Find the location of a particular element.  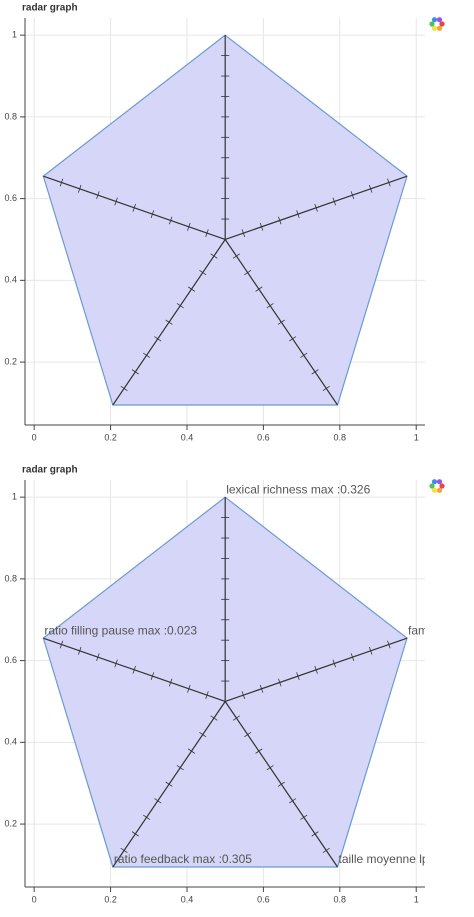

y-tick-label: 0.8 is located at coordinates (10, 578).